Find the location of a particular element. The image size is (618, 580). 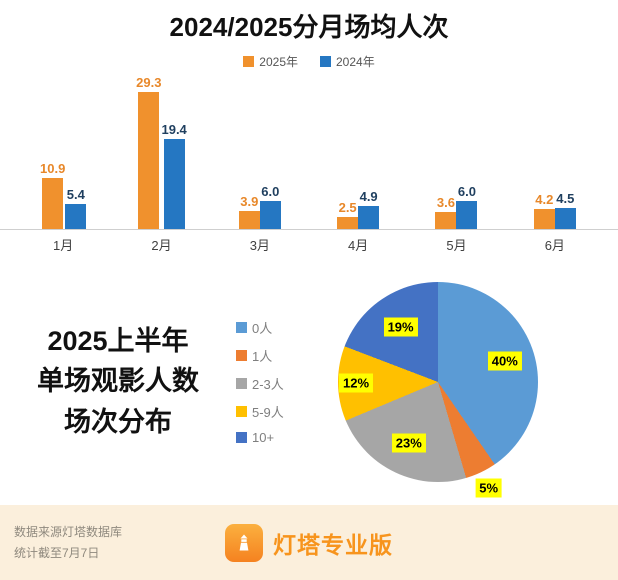

pie-label-10+: 19% is located at coordinates (400, 327).